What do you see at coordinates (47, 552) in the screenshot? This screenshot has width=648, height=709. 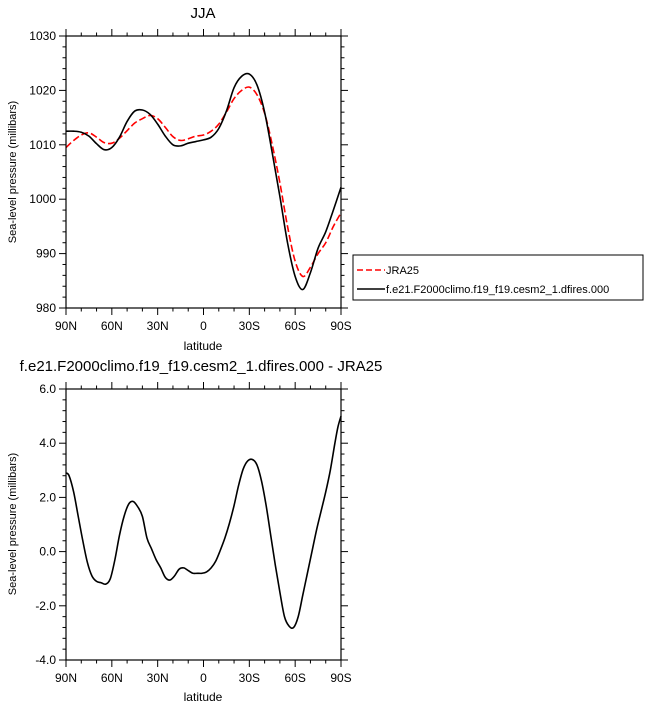 I see `bottom-y-tick-label: 0.0` at bounding box center [47, 552].